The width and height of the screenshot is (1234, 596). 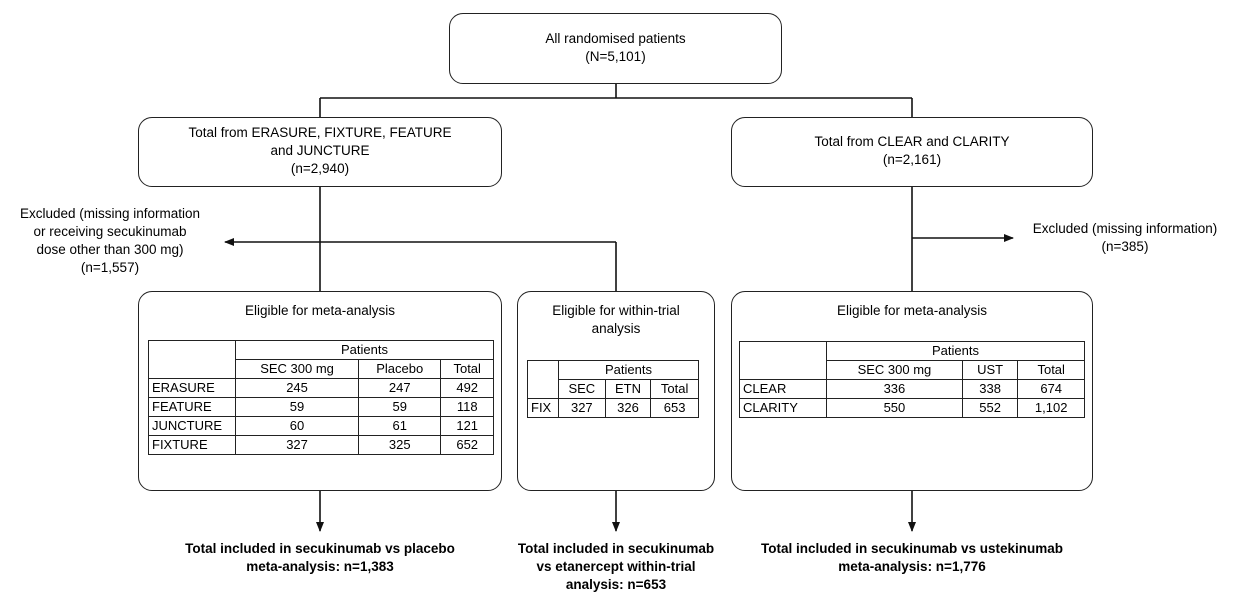 I want to click on table-row: JUNCTURE 60 61 121, so click(x=321, y=426).